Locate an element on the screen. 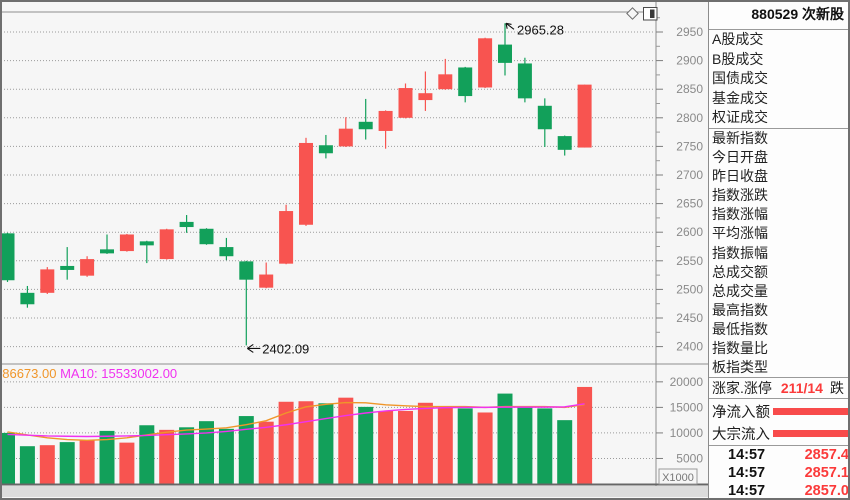  horizontal-scrollbar is located at coordinates (355, 491).